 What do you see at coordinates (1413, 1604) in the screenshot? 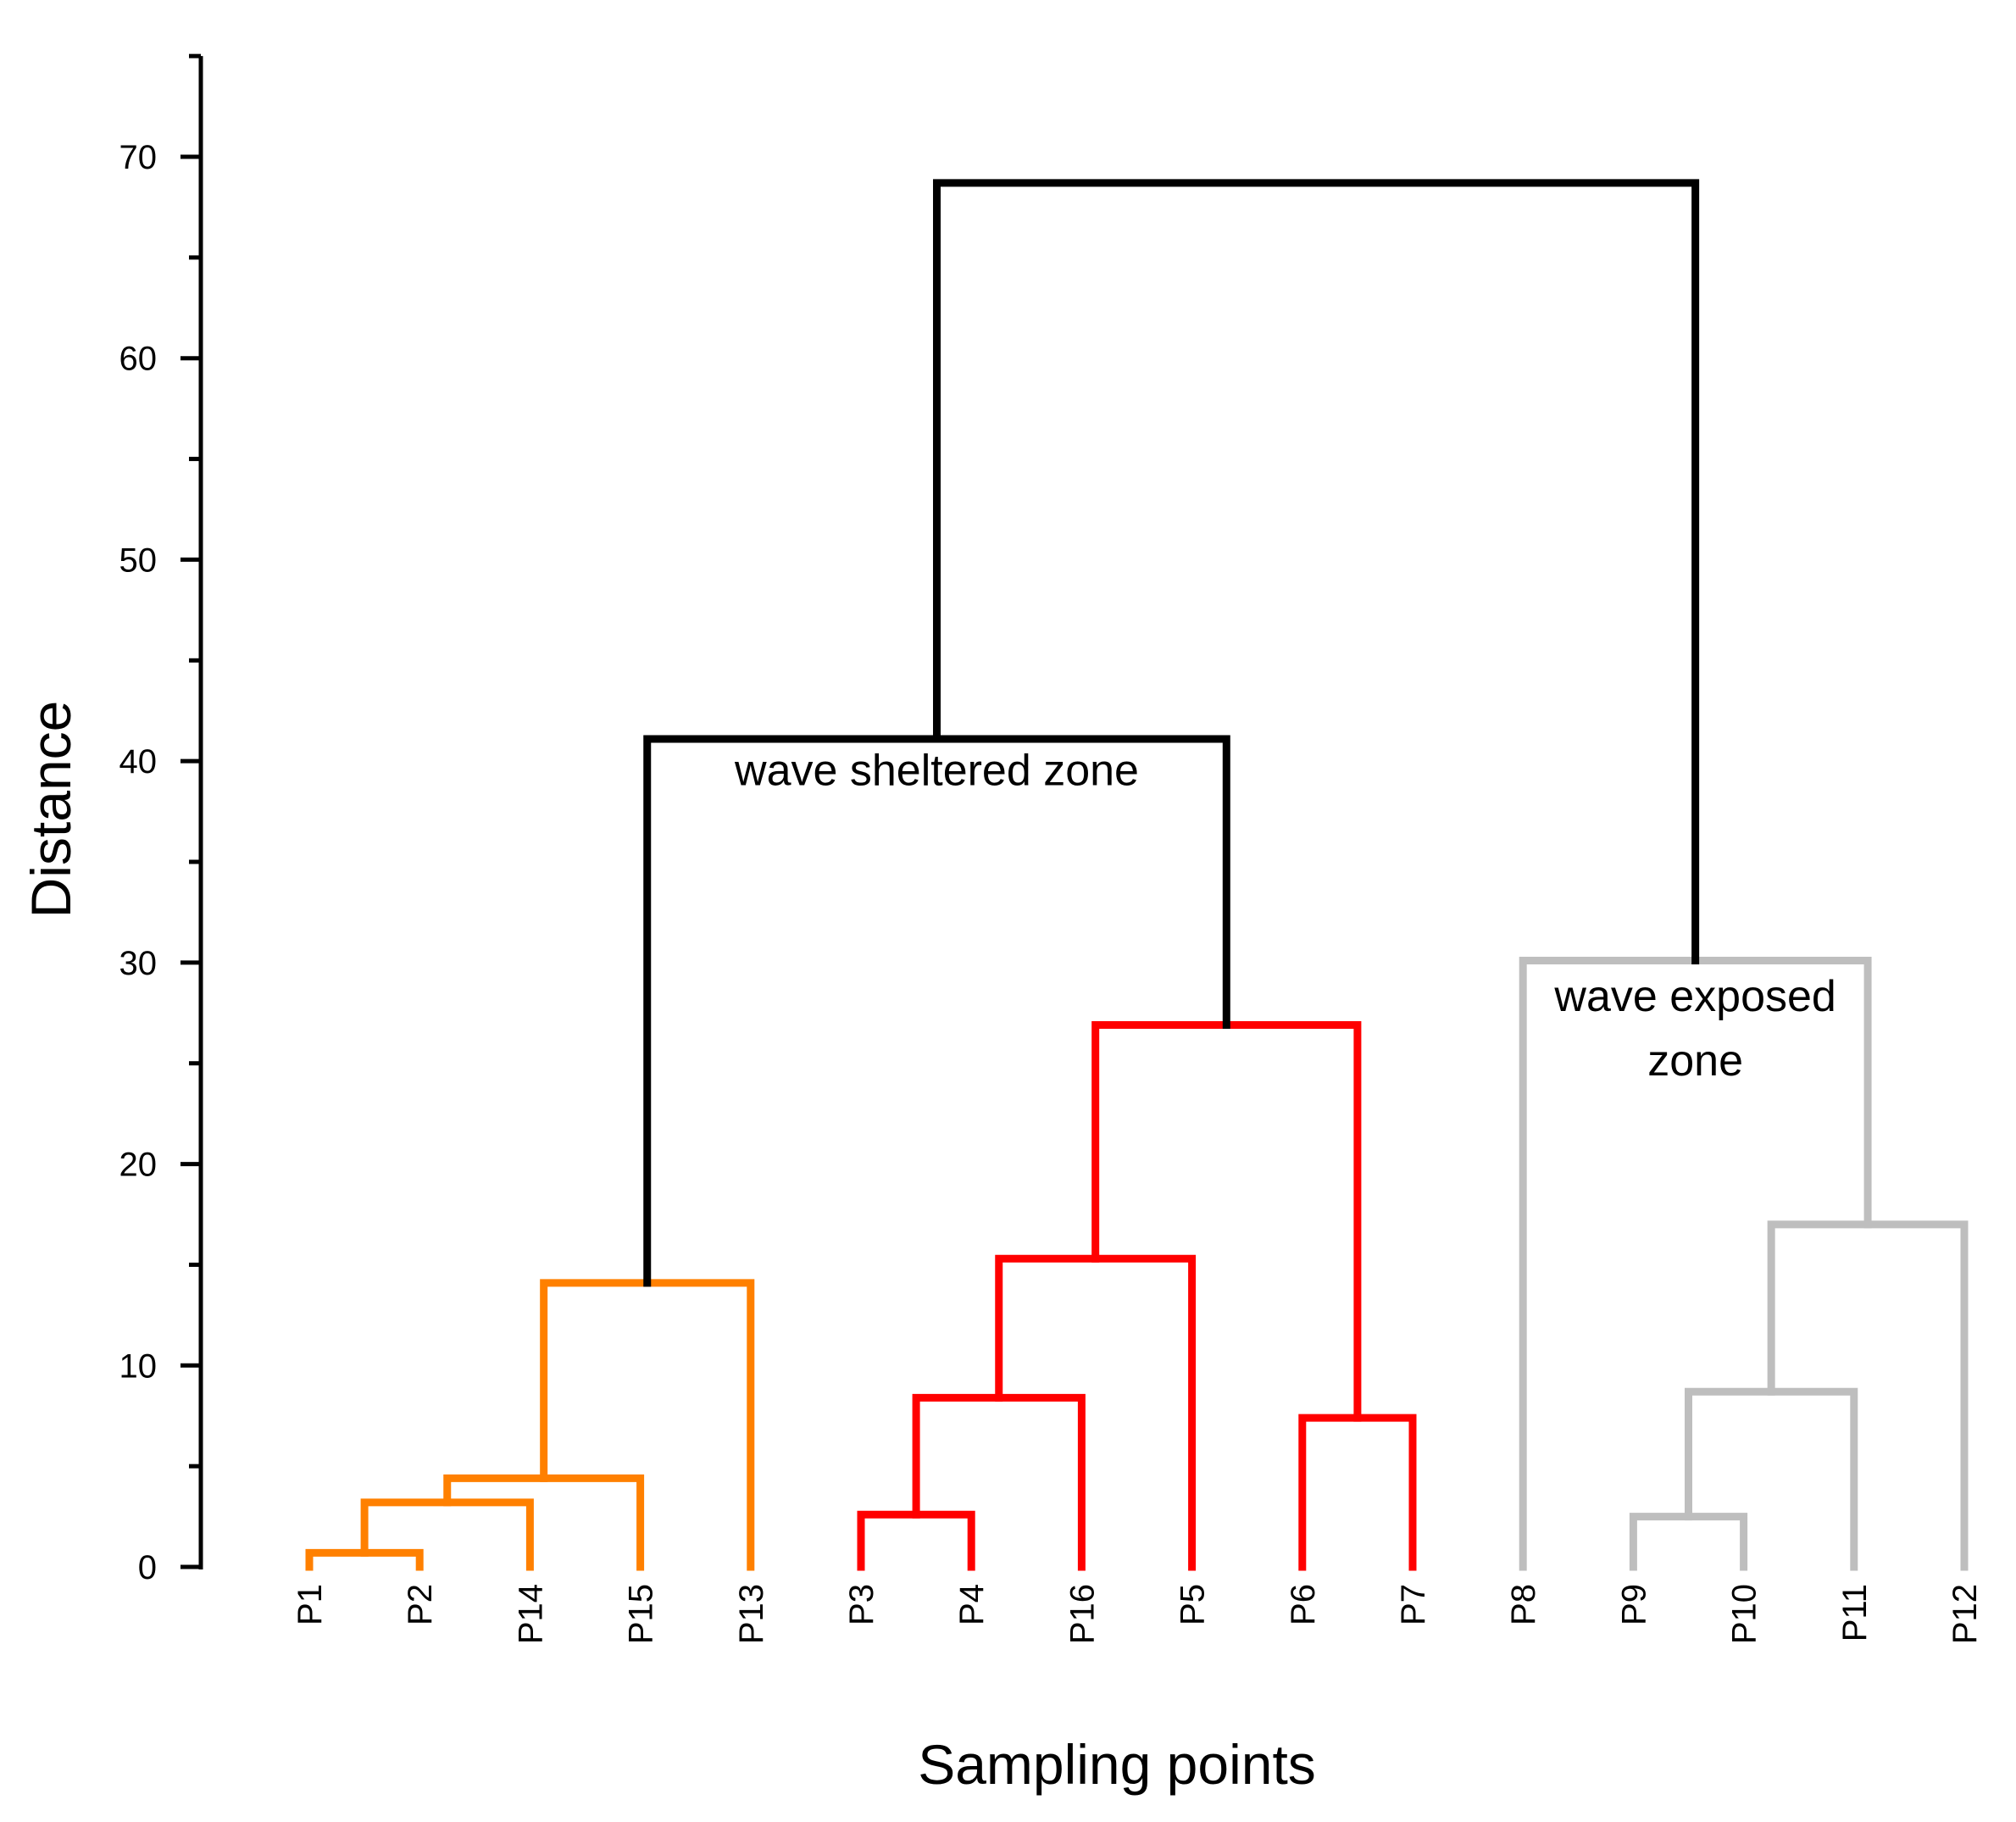
I see `leaf-label-P7: P7` at bounding box center [1413, 1604].